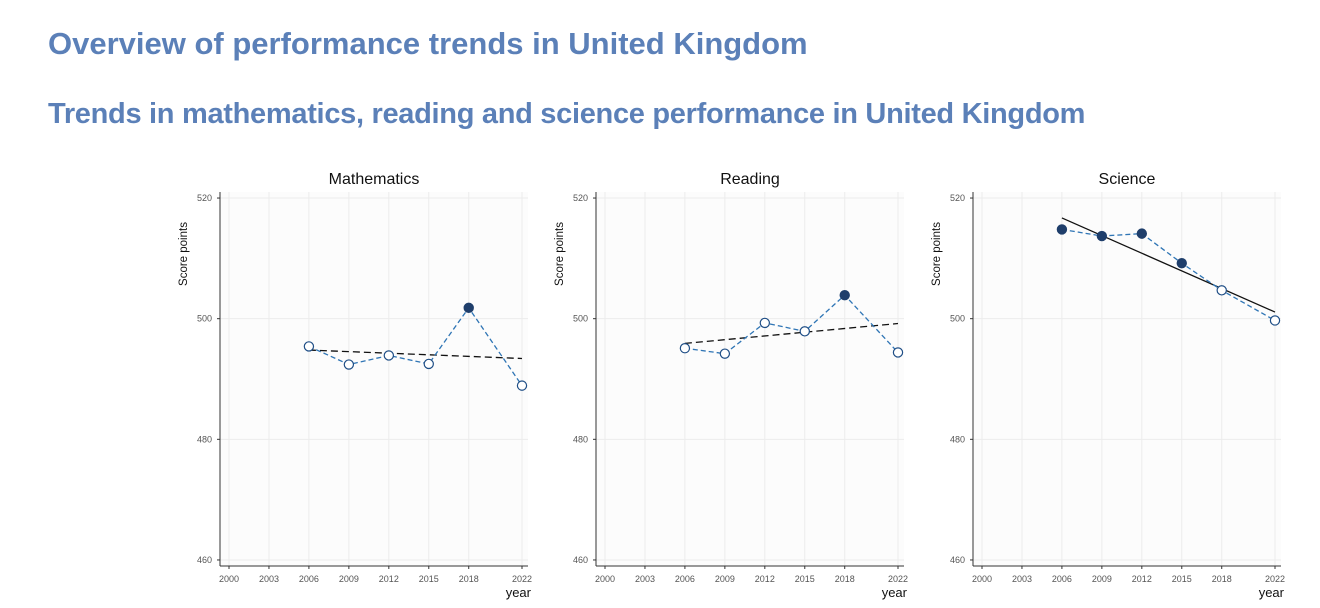  Describe the element at coordinates (750, 179) in the screenshot. I see `chart-title: Reading` at that location.